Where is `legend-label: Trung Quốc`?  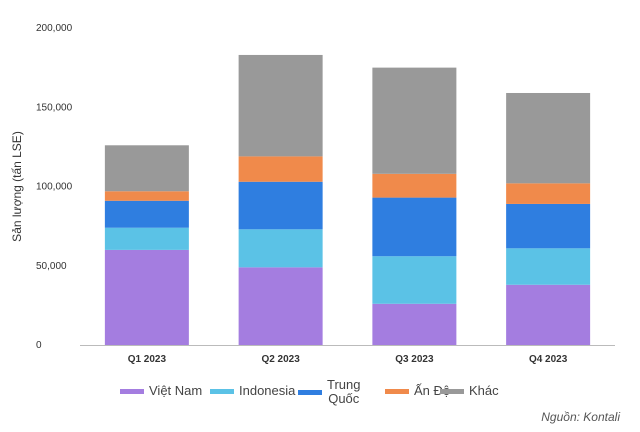
legend-label: Trung Quốc is located at coordinates (344, 391).